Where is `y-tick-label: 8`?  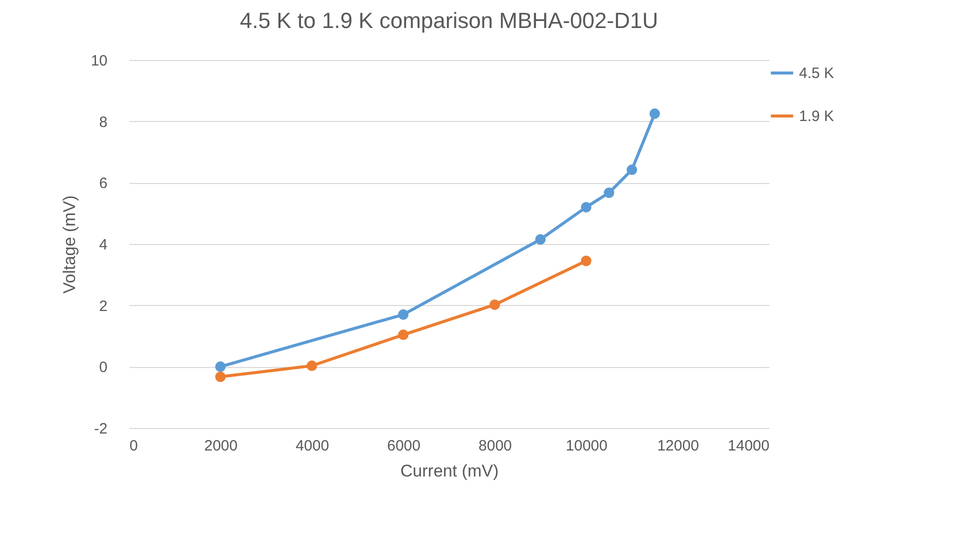 y-tick-label: 8 is located at coordinates (103, 122).